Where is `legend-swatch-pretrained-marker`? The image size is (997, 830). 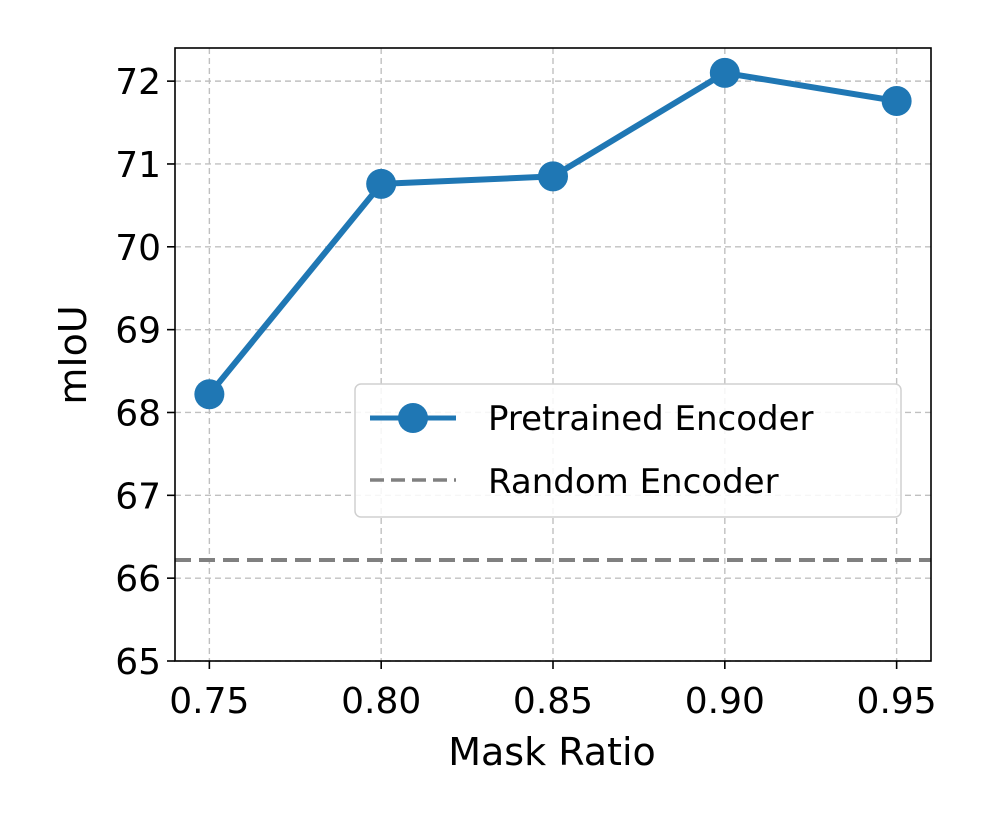
legend-swatch-pretrained-marker is located at coordinates (413, 418).